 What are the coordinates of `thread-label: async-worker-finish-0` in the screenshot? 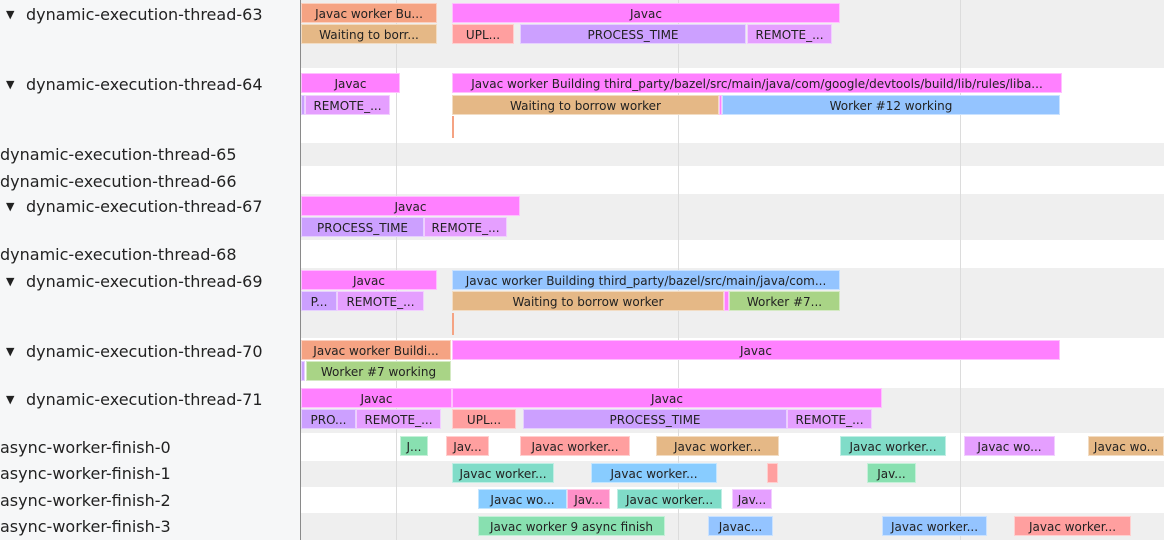 It's located at (85, 447).